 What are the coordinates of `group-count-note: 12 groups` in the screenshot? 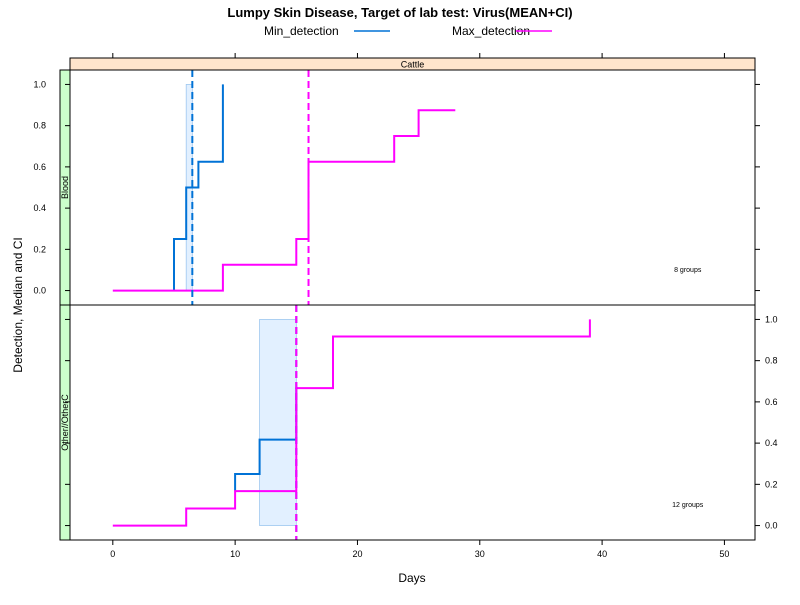 It's located at (688, 505).